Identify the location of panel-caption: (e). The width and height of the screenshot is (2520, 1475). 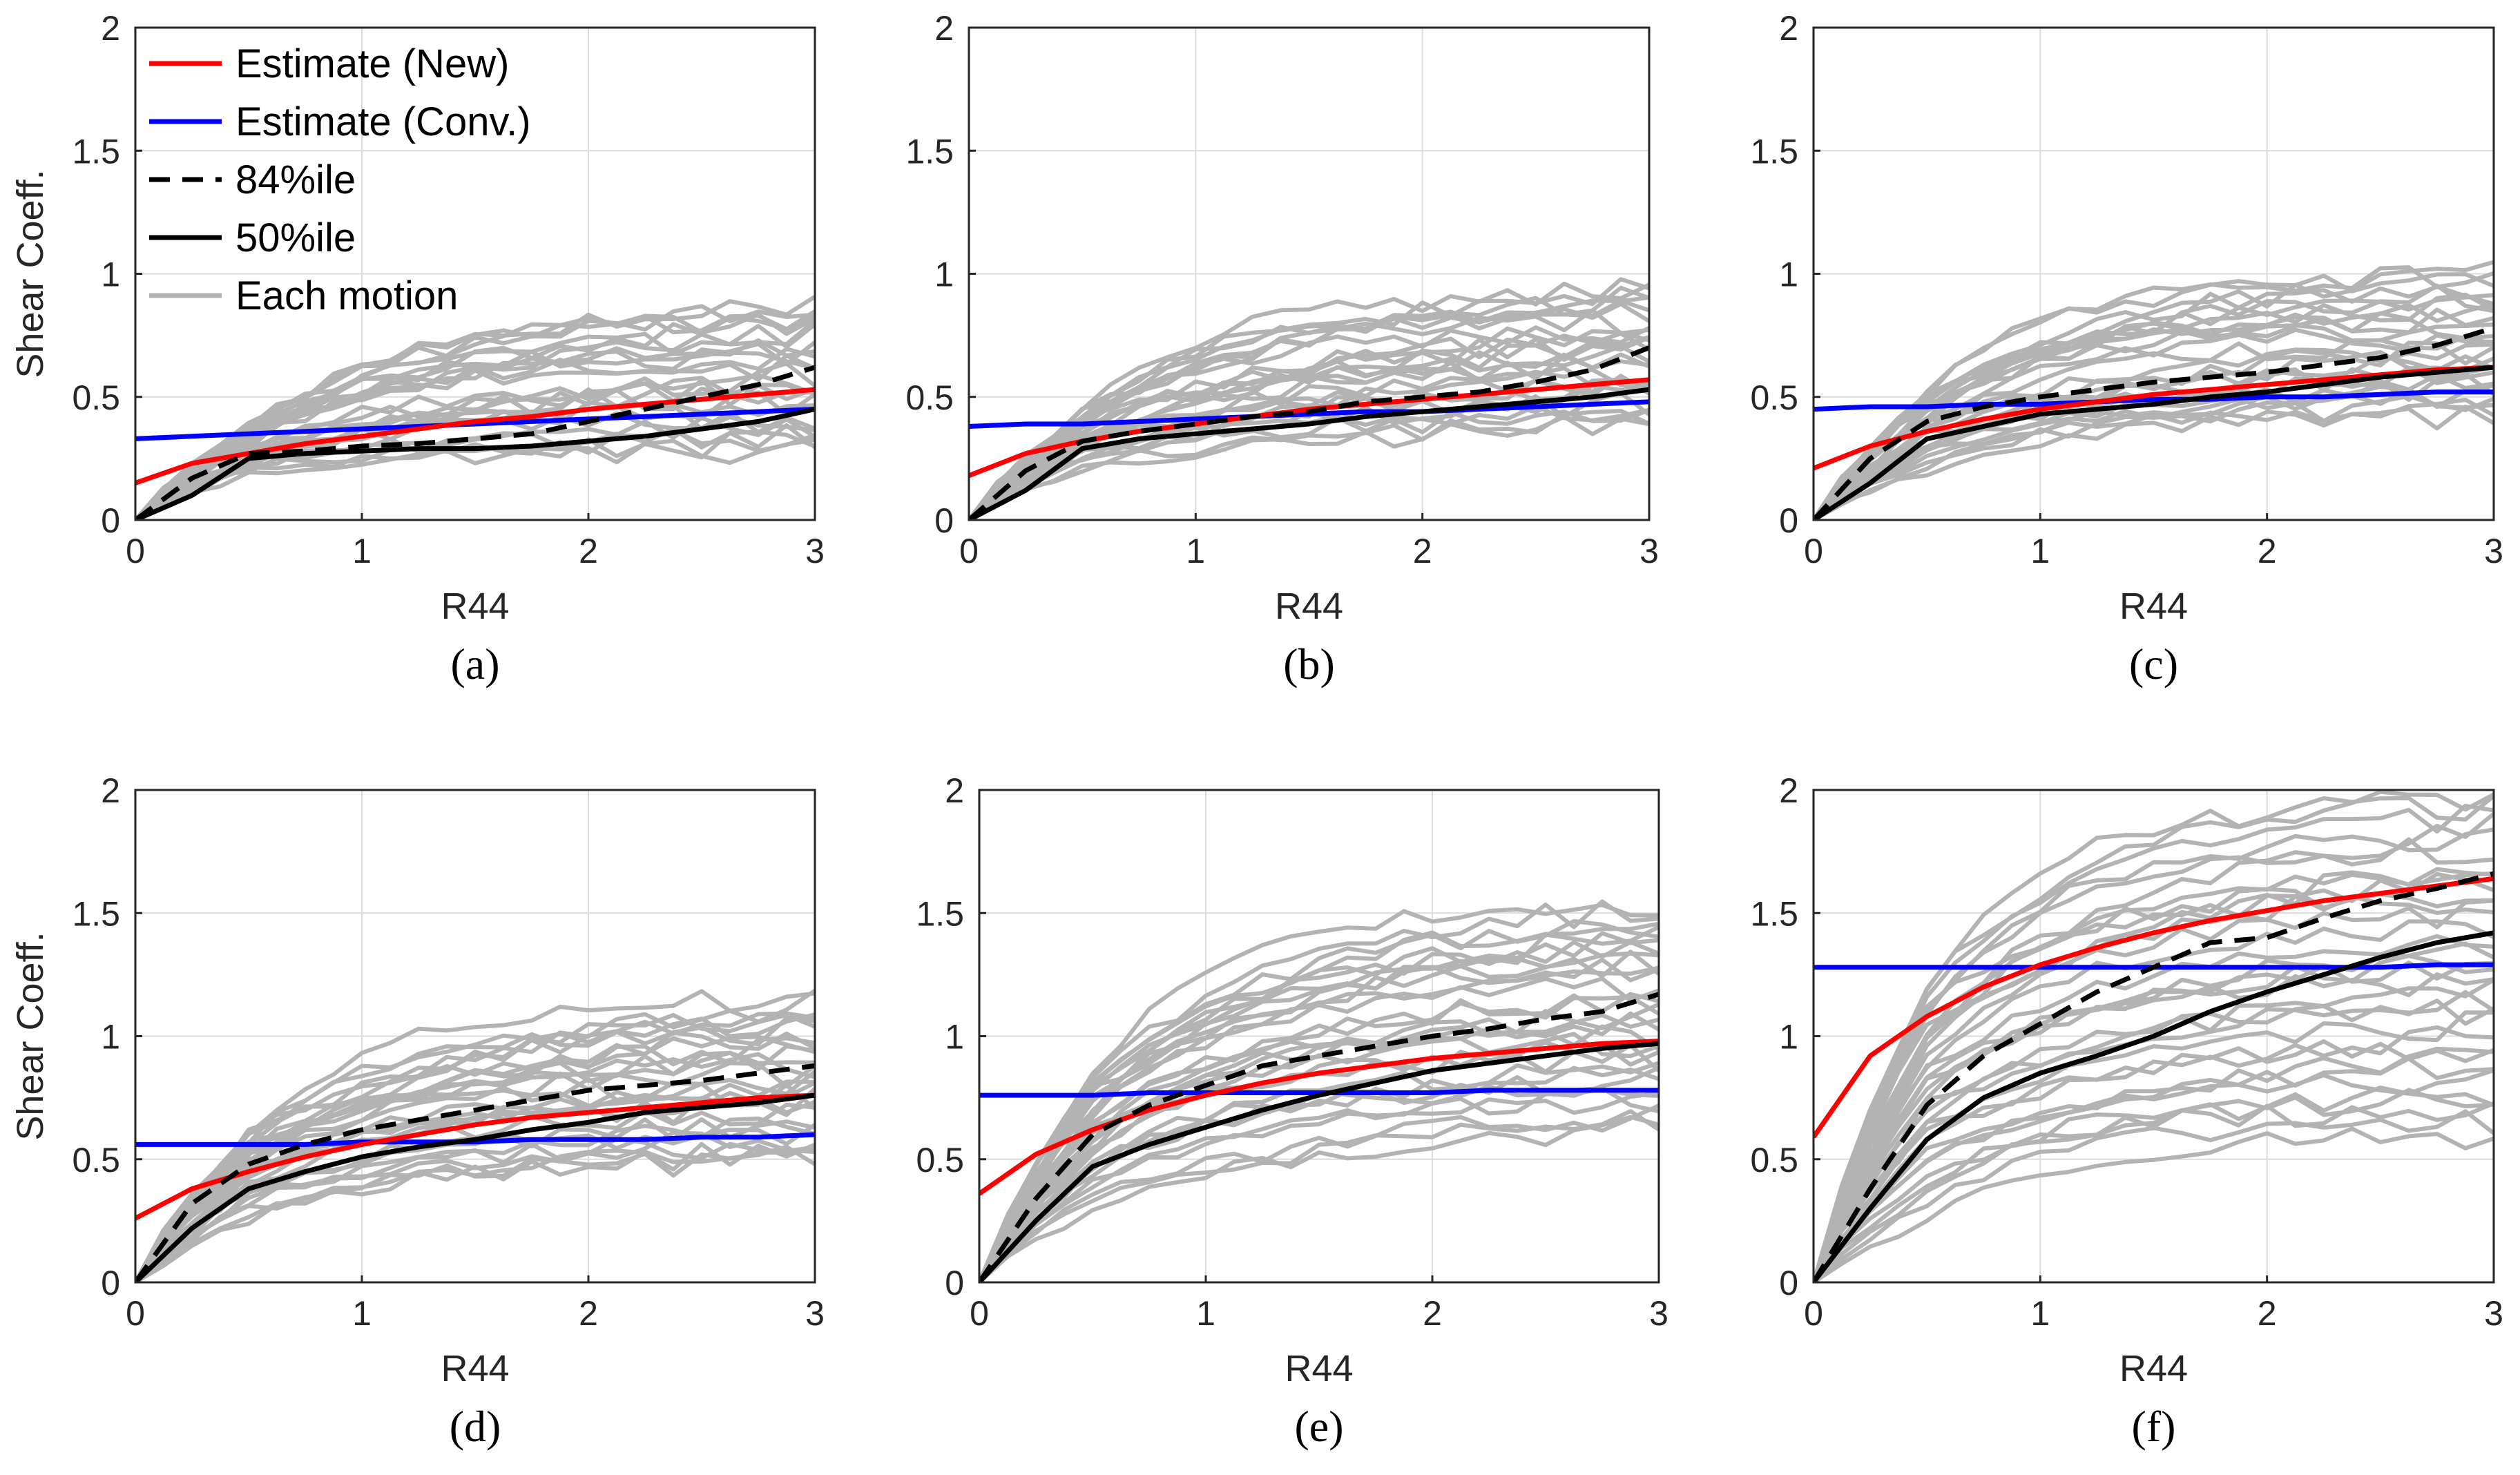
(1318, 1426).